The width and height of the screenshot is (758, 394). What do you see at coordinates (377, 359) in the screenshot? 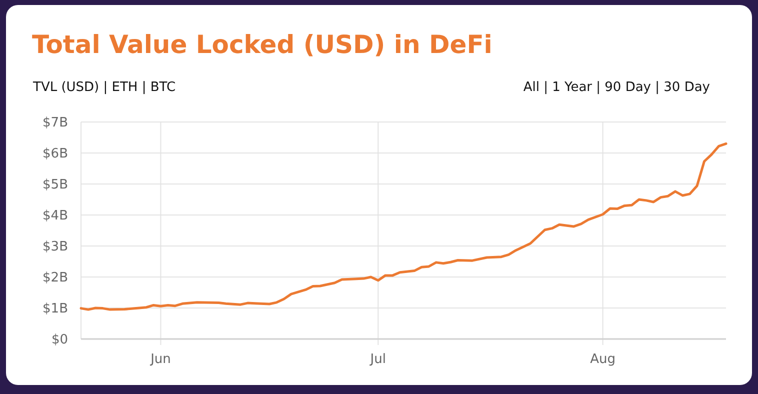
I see `x-tick-label: Jul` at bounding box center [377, 359].